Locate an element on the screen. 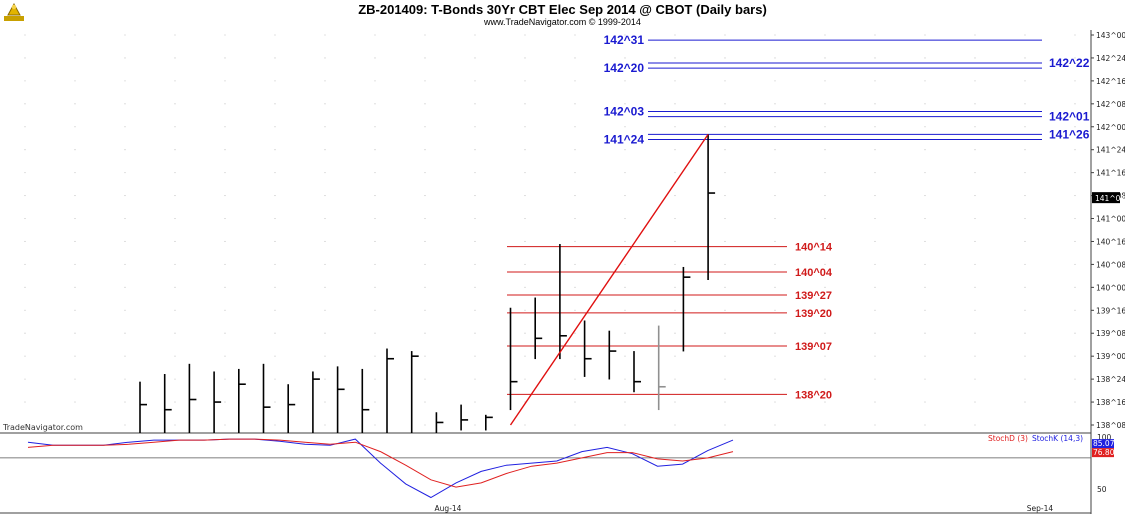 The height and width of the screenshot is (517, 1125). time-tick-label: Aug-14 is located at coordinates (448, 508).